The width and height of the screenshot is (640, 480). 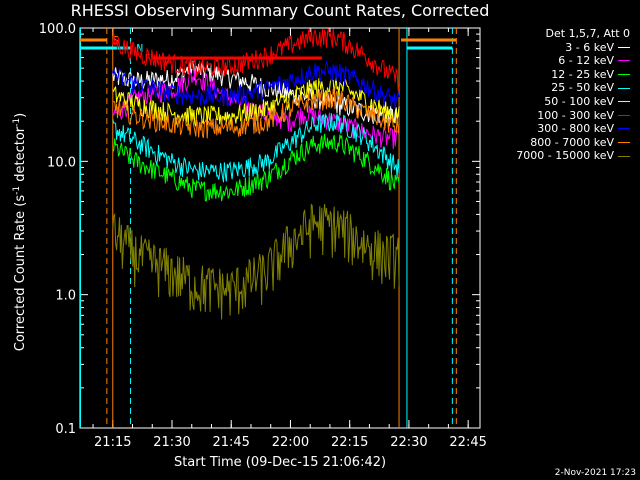 What do you see at coordinates (171, 442) in the screenshot?
I see `x-tick-label: 21:30` at bounding box center [171, 442].